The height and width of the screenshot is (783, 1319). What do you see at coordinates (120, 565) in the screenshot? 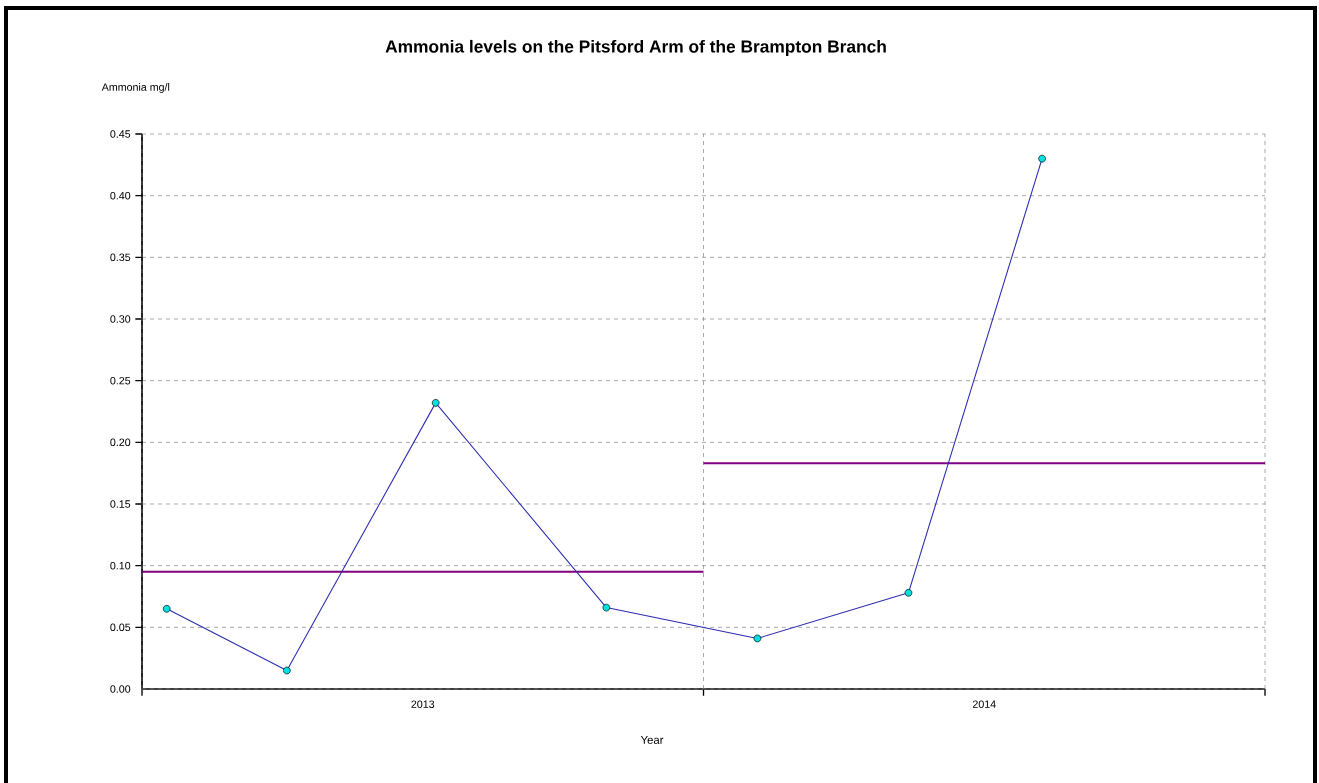
I see `y-tick-label: 0.10` at bounding box center [120, 565].